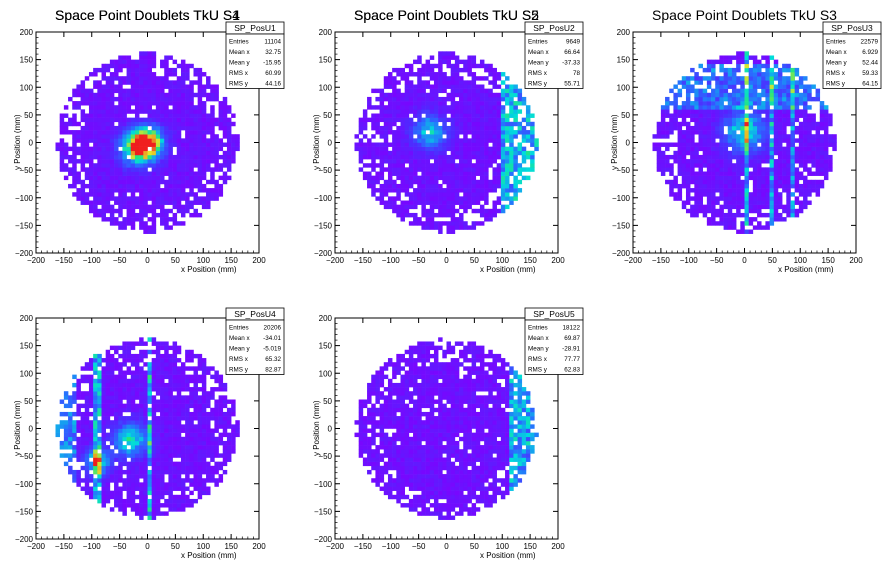  Describe the element at coordinates (870, 84) in the screenshot. I see `stats-value: 64.15` at that location.